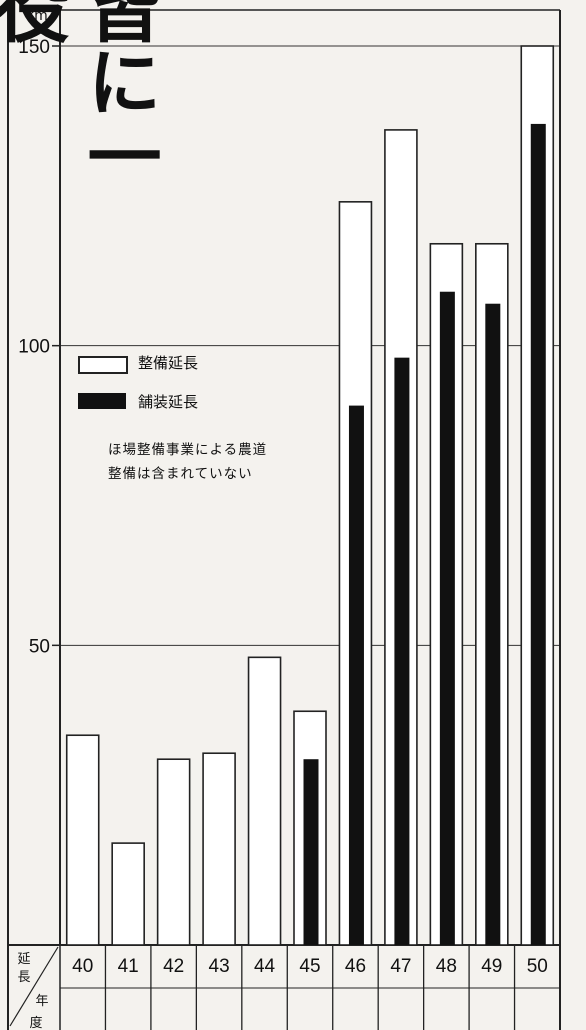 The width and height of the screenshot is (586, 1030). I want to click on x-tick-label-42: 42, so click(173, 966).